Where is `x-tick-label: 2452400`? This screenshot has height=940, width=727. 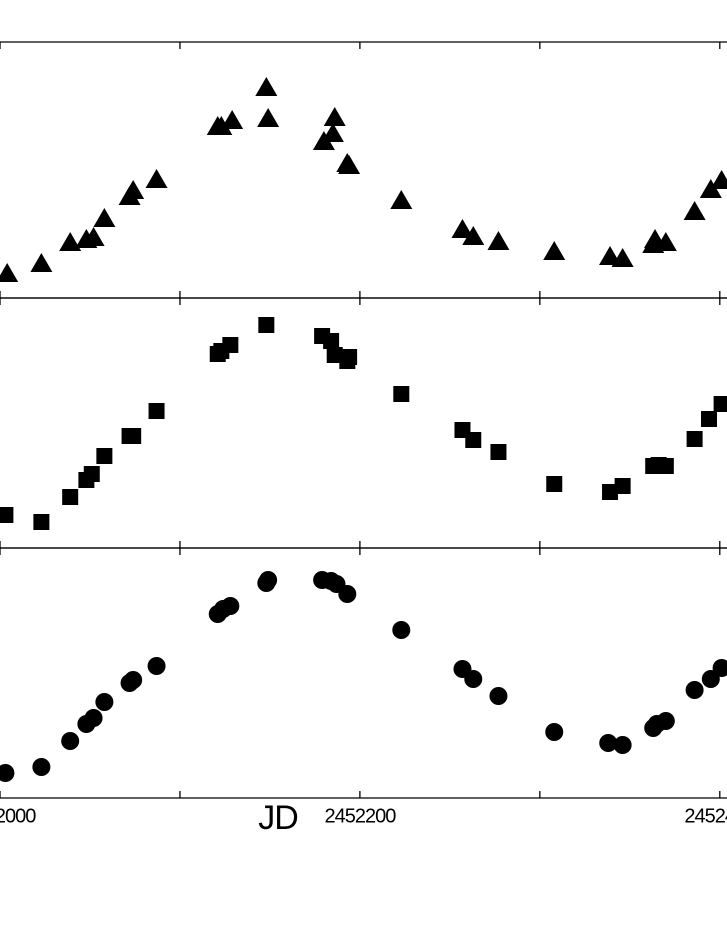 x-tick-label: 2452400 is located at coordinates (705, 816).